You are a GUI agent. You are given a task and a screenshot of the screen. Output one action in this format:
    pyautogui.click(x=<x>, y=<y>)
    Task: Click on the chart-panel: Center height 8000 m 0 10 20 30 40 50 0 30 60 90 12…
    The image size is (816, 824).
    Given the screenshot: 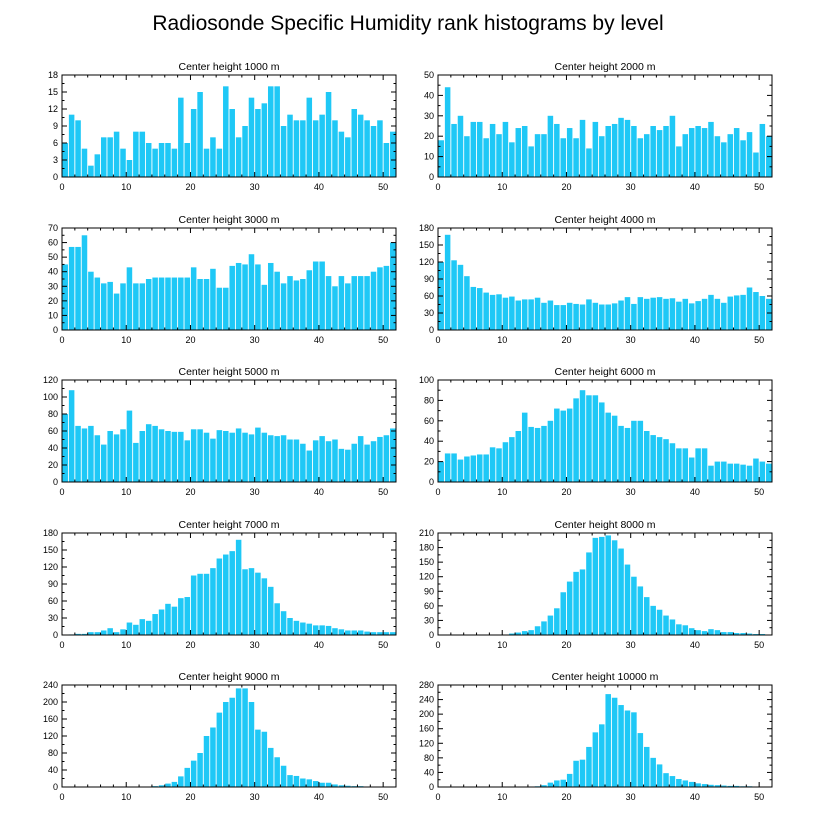 What is the action you would take?
    pyautogui.click(x=596, y=584)
    